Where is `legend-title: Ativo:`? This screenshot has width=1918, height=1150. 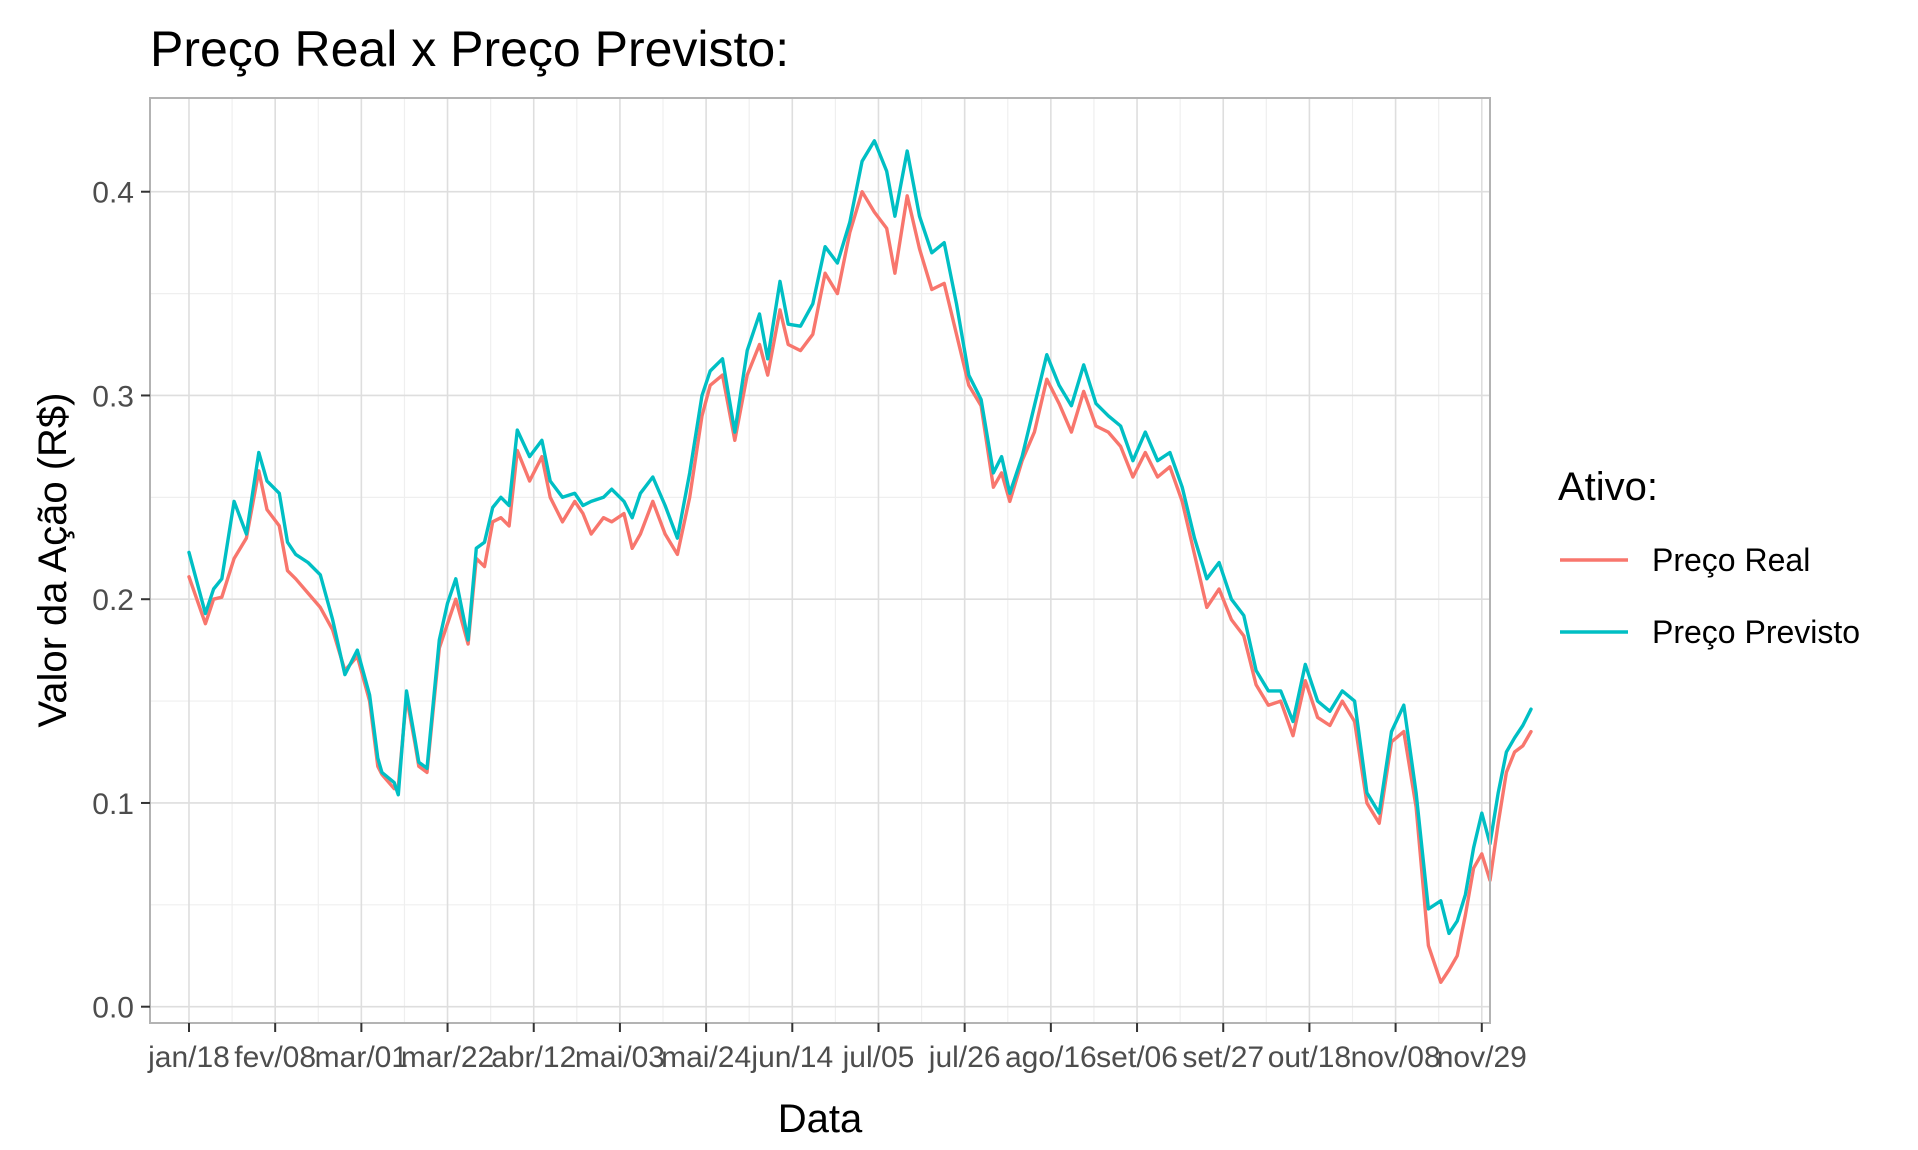 legend-title: Ativo: is located at coordinates (1608, 487).